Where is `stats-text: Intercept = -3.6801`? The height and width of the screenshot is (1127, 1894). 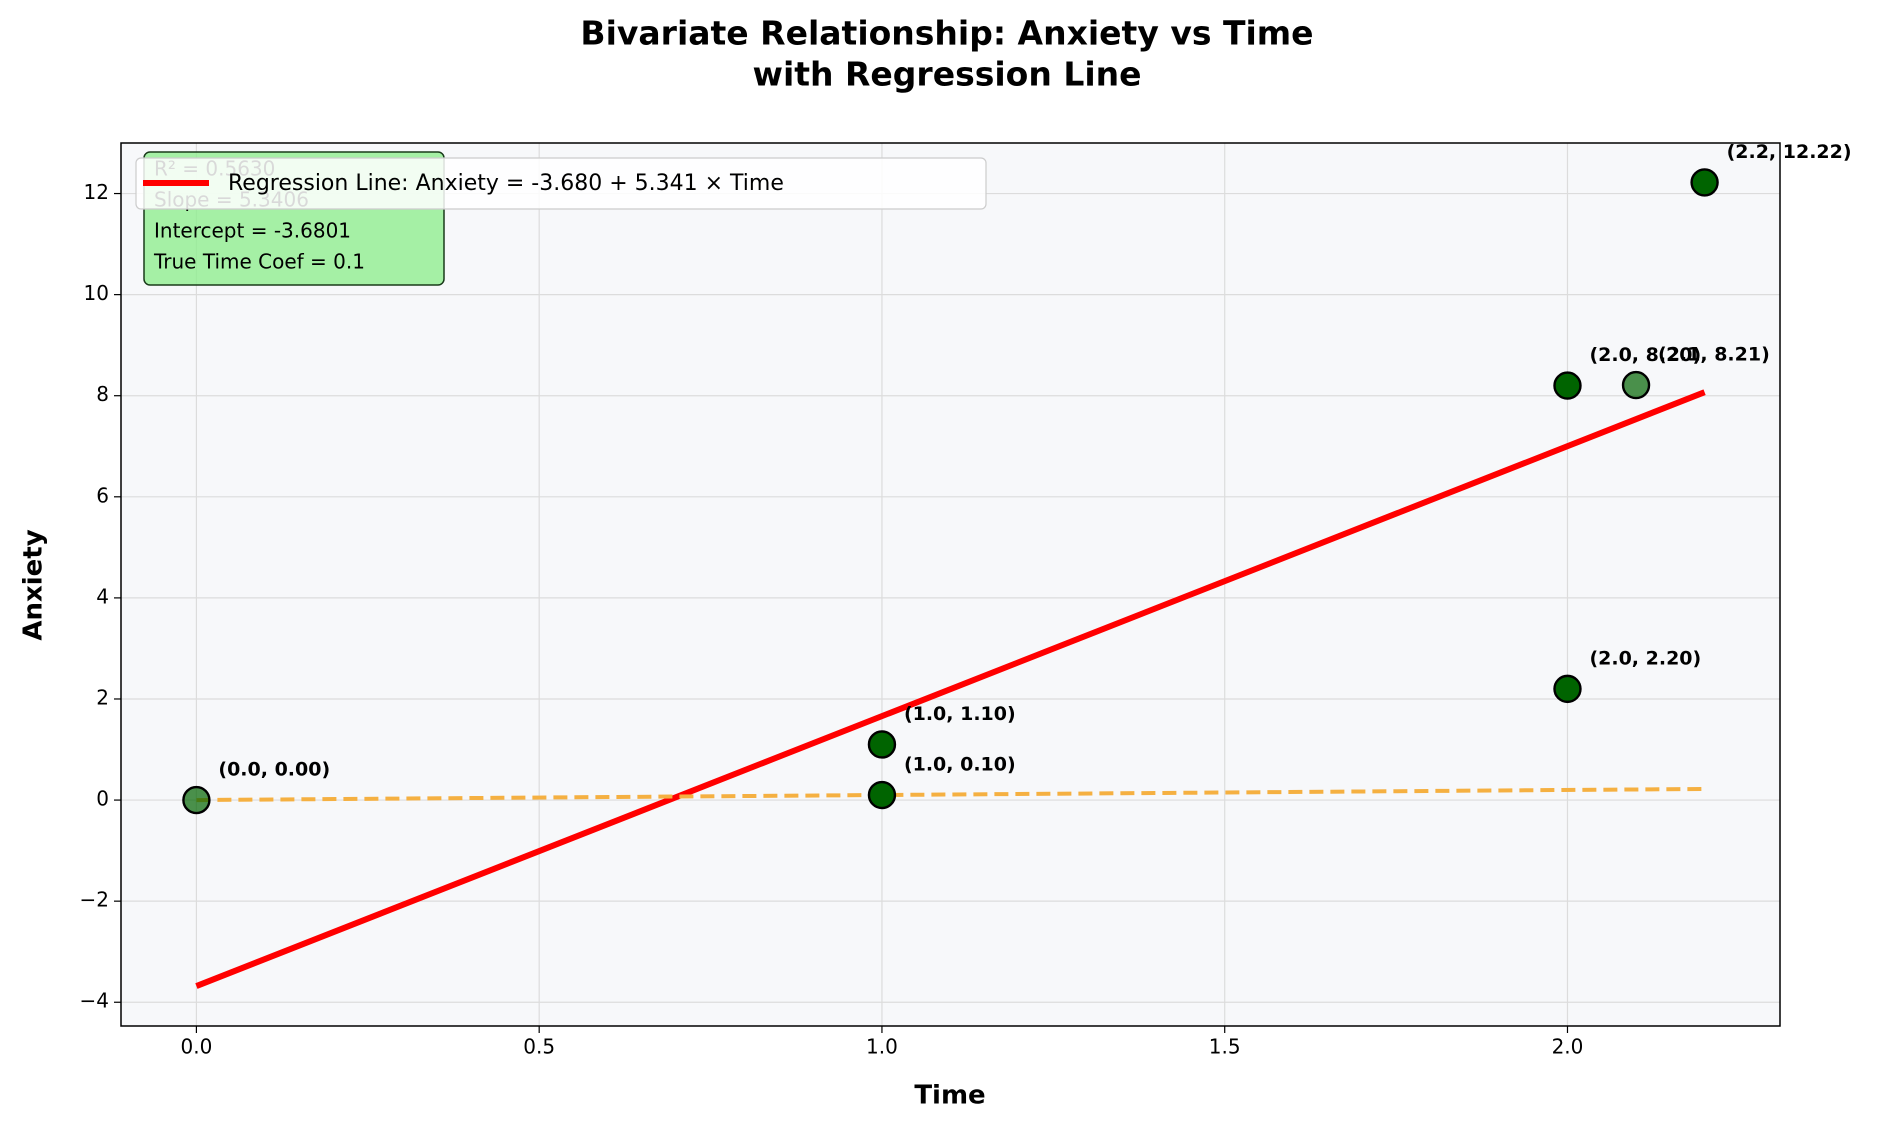
stats-text: Intercept = -3.6801 is located at coordinates (252, 231).